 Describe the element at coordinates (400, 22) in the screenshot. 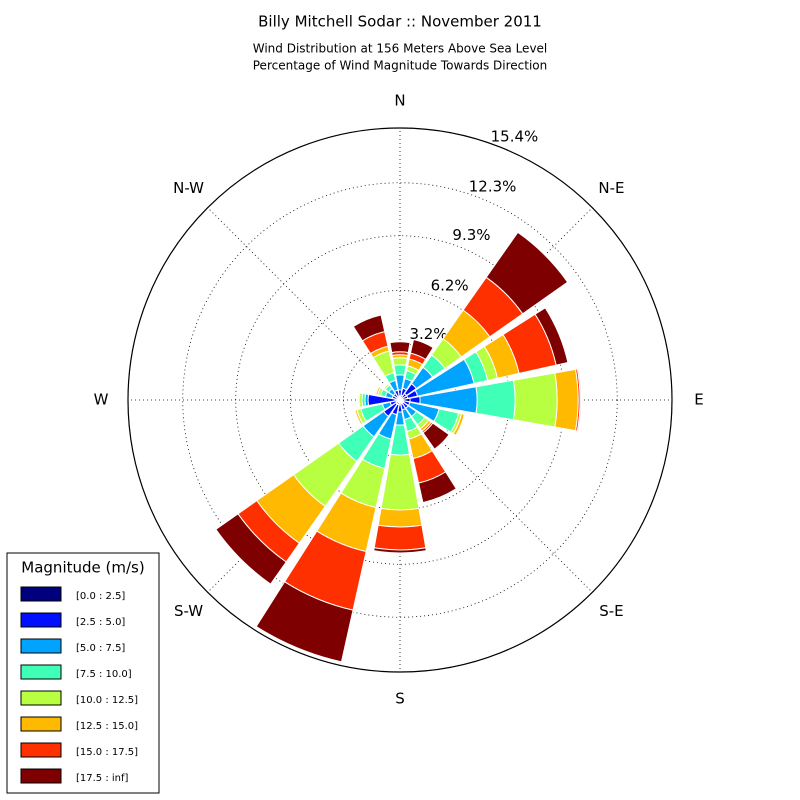

I see `chart-title: Billy Mitchell Sodar :: November 2011` at that location.